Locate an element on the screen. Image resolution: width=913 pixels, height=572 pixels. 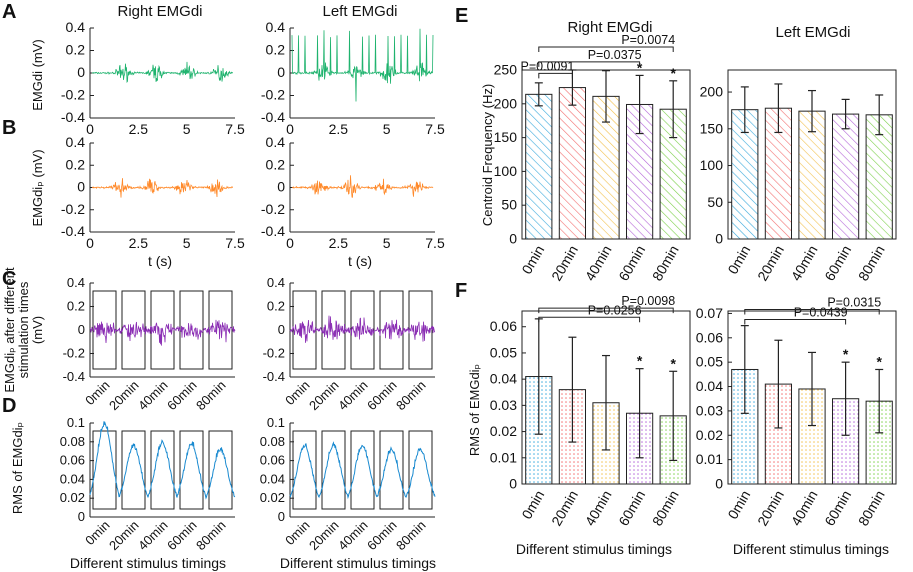
E-right-xtick: 40min is located at coordinates (598, 263).